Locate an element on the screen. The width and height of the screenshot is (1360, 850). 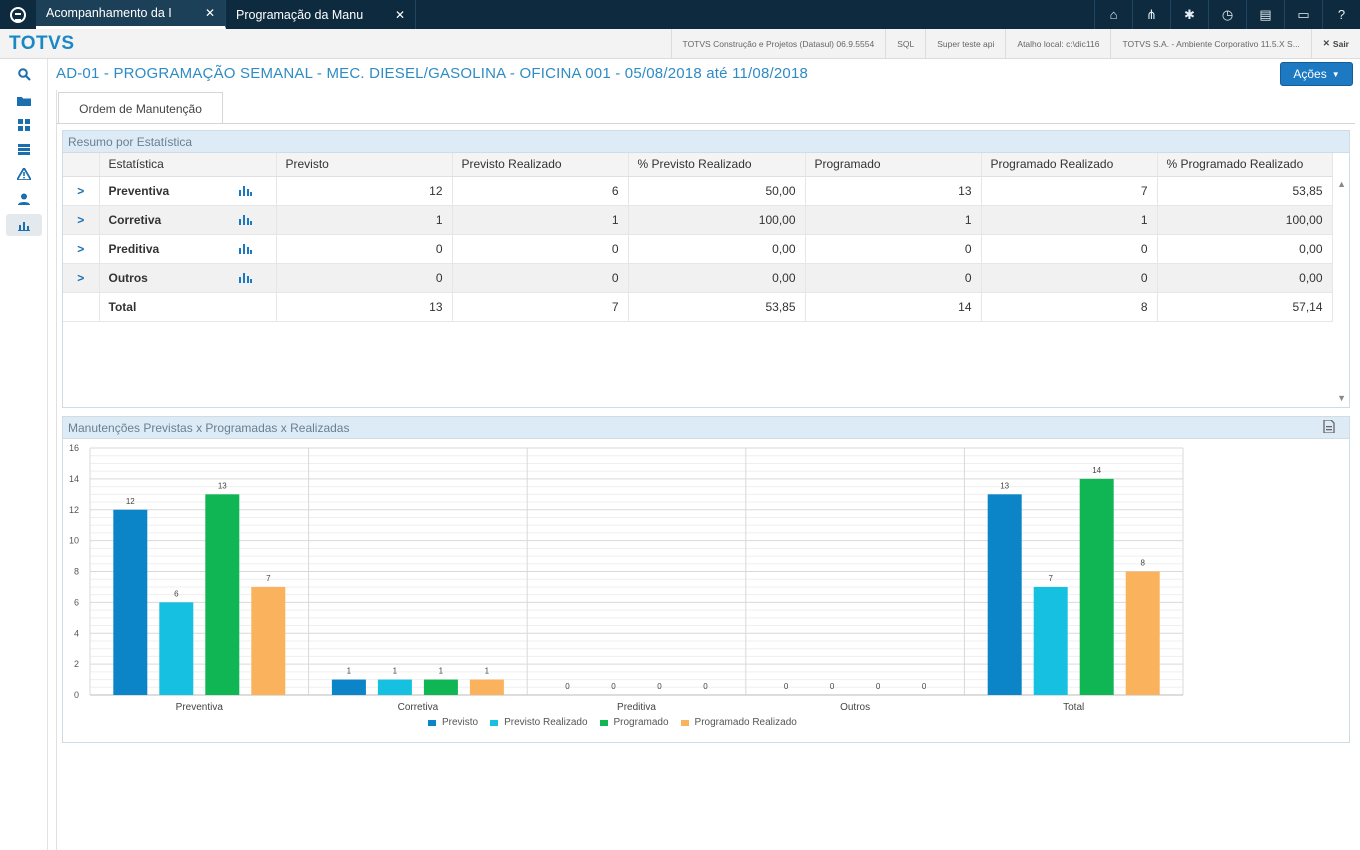
legend-item: Programado Realizado is located at coordinates (738, 722).